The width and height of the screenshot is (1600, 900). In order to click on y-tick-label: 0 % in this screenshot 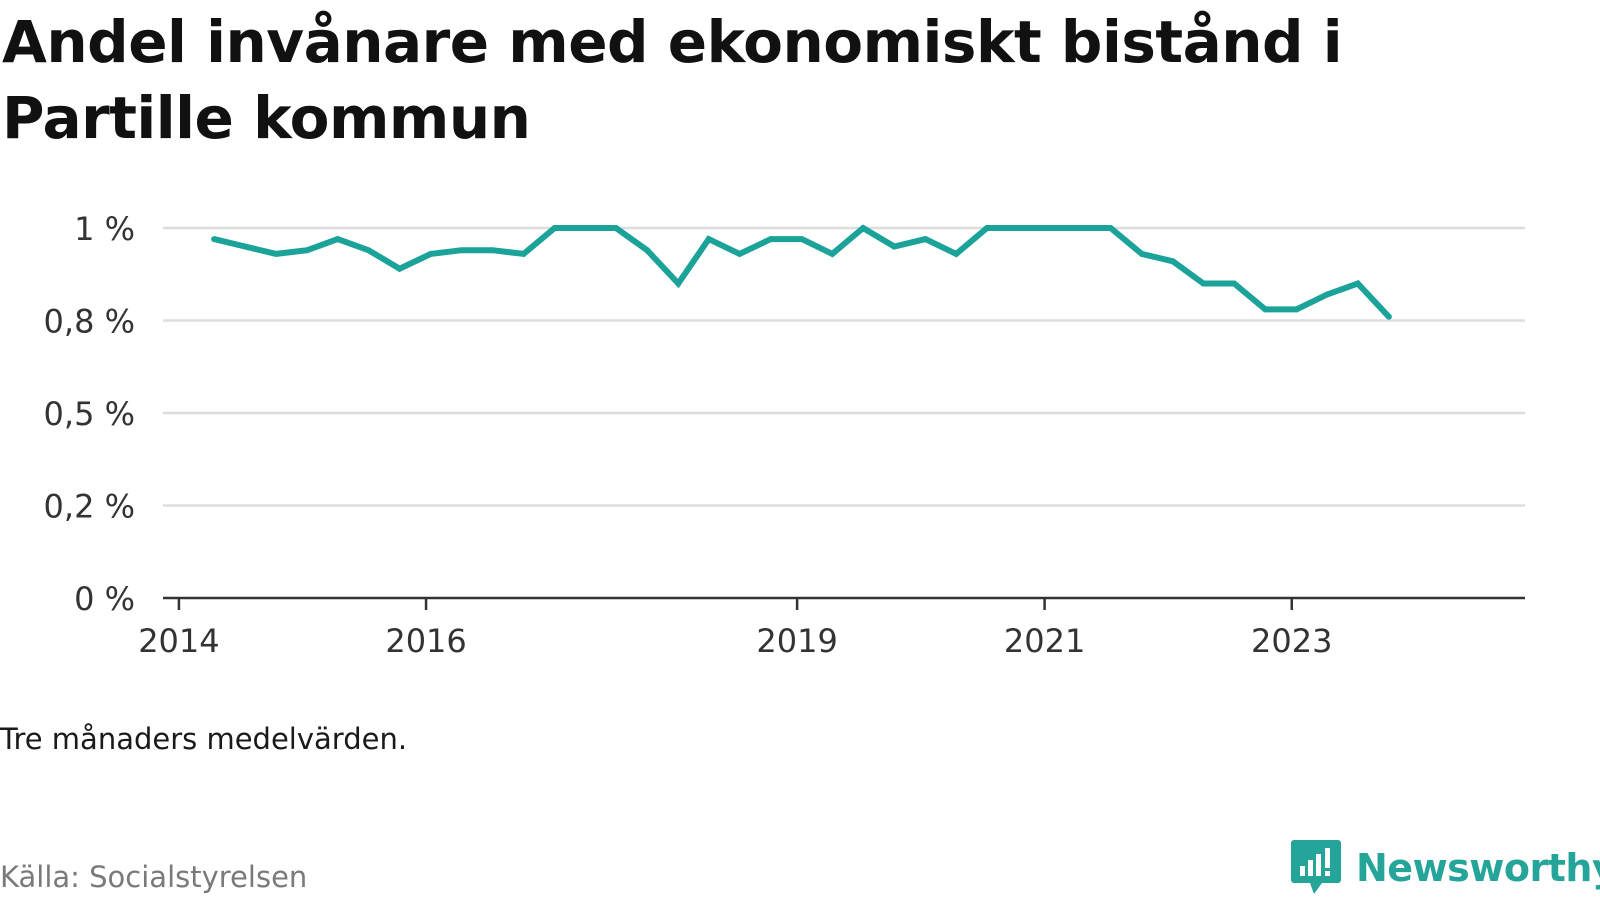, I will do `click(104, 599)`.